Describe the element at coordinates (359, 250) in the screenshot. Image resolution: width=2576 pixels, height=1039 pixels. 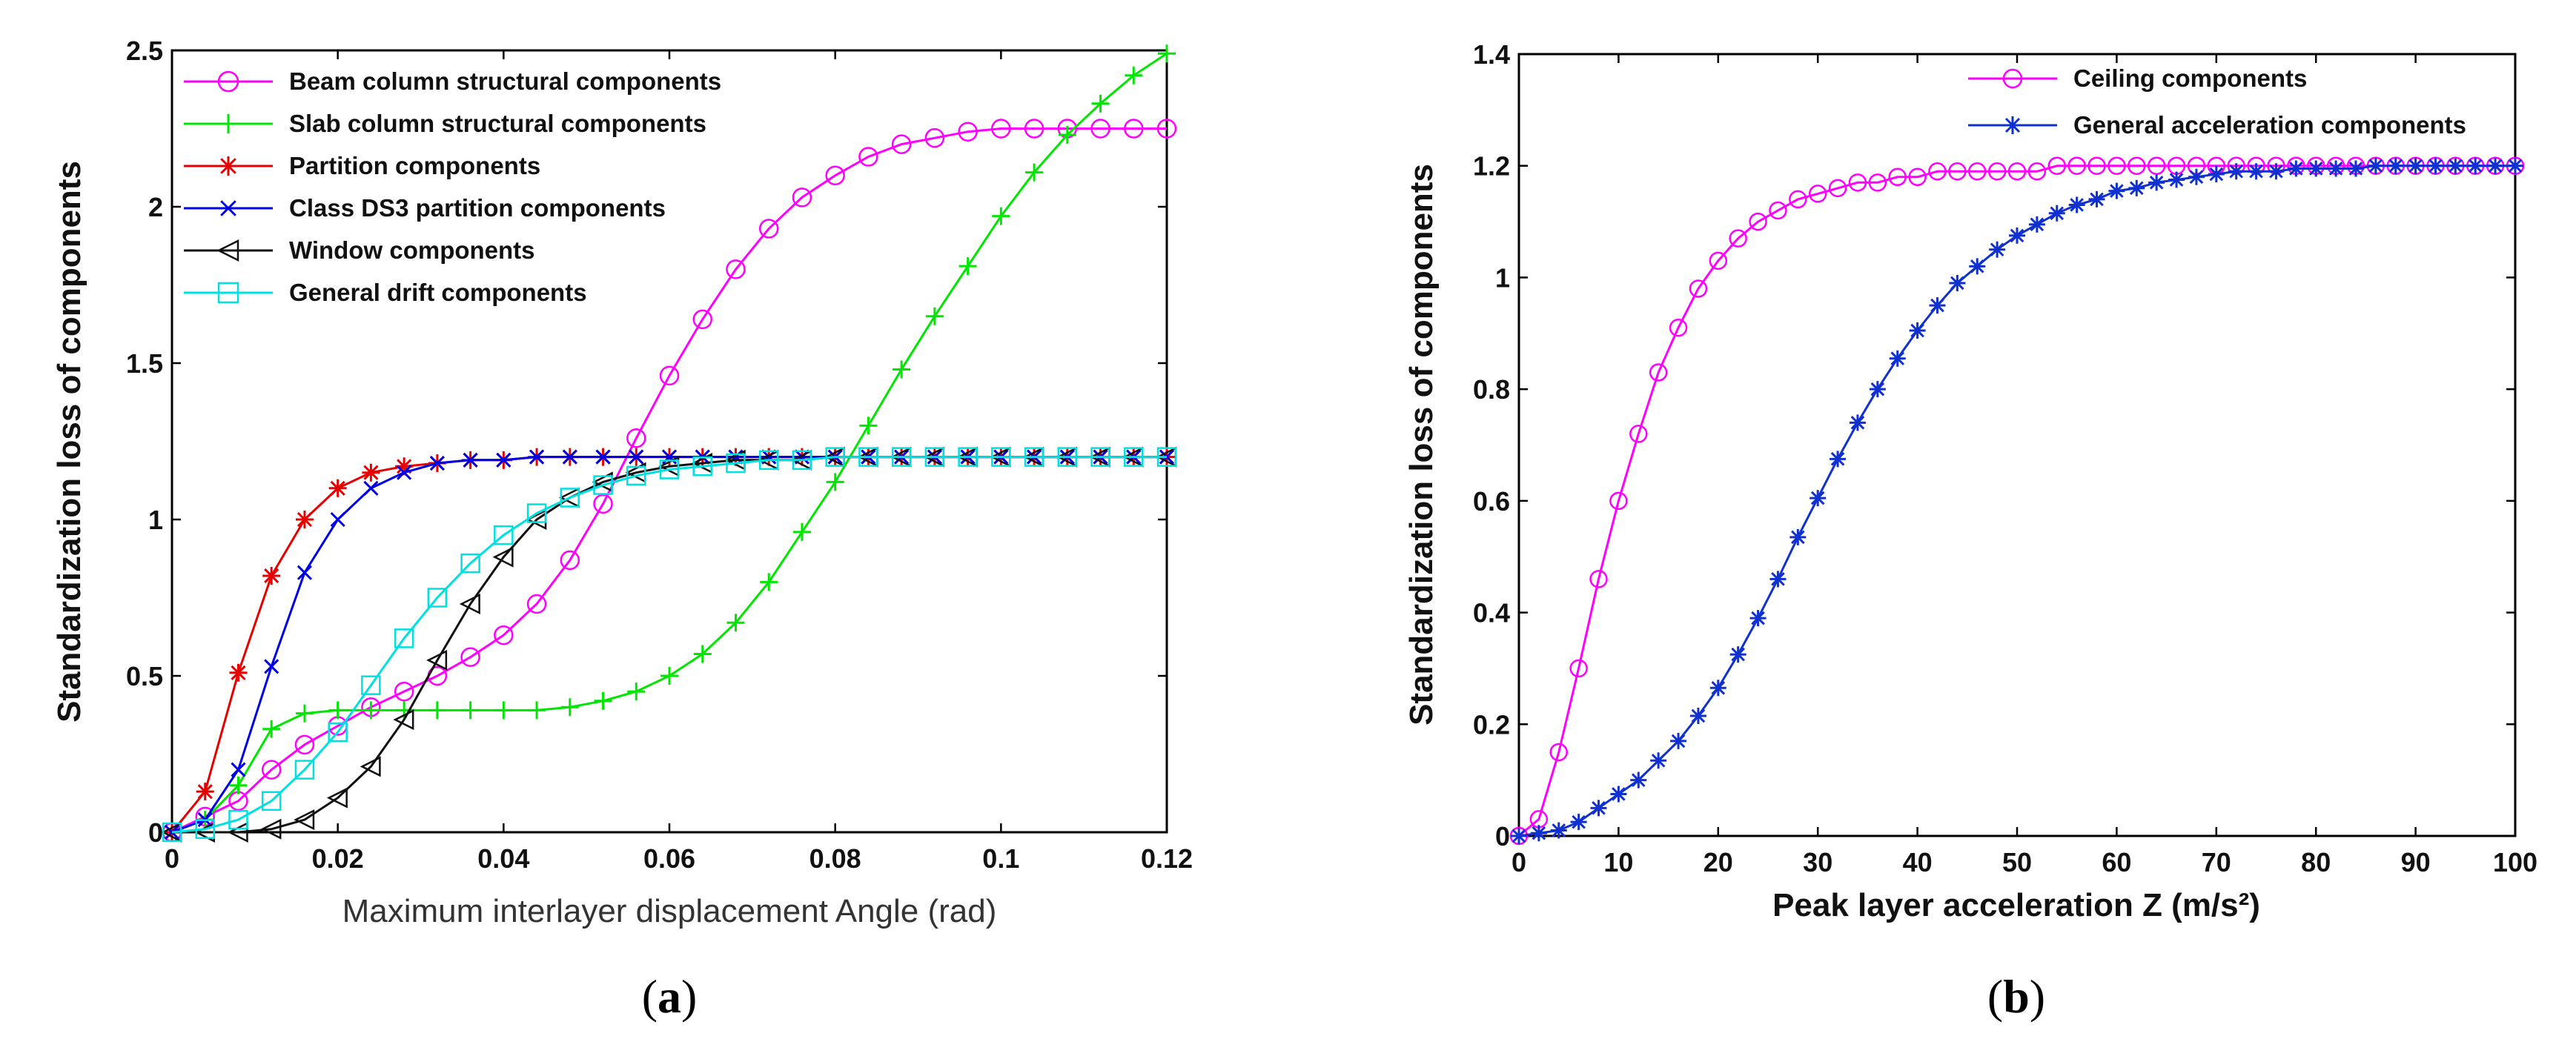
I see `a-legend-item: Window components` at that location.